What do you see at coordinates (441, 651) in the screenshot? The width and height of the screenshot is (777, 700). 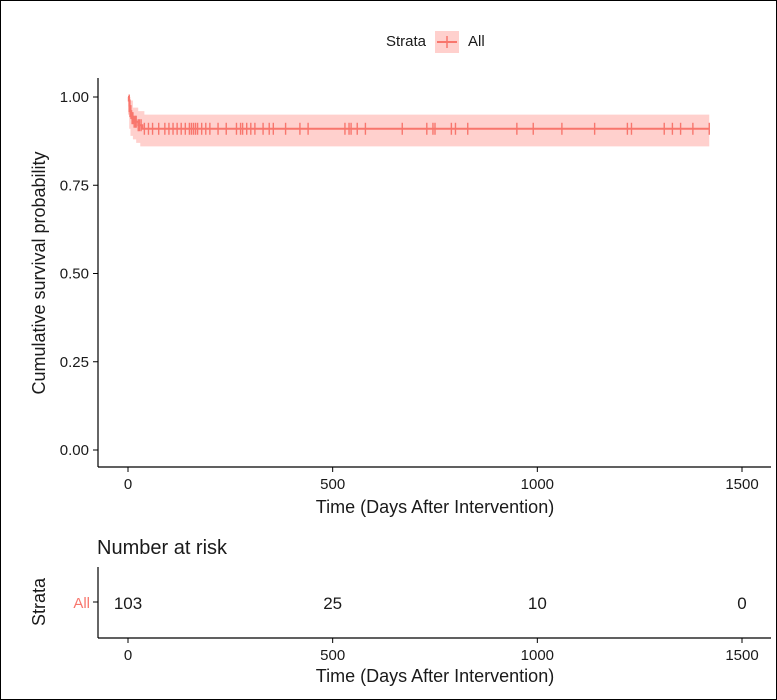 I see `risk-x-ticks: 0 500 1000 1500` at bounding box center [441, 651].